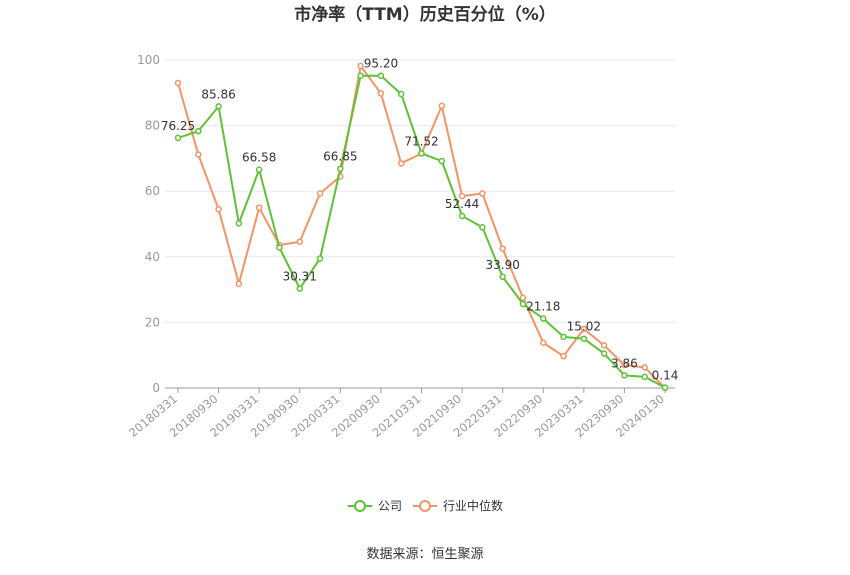  Describe the element at coordinates (152, 126) in the screenshot. I see `y-tick-label-80: 80` at that location.